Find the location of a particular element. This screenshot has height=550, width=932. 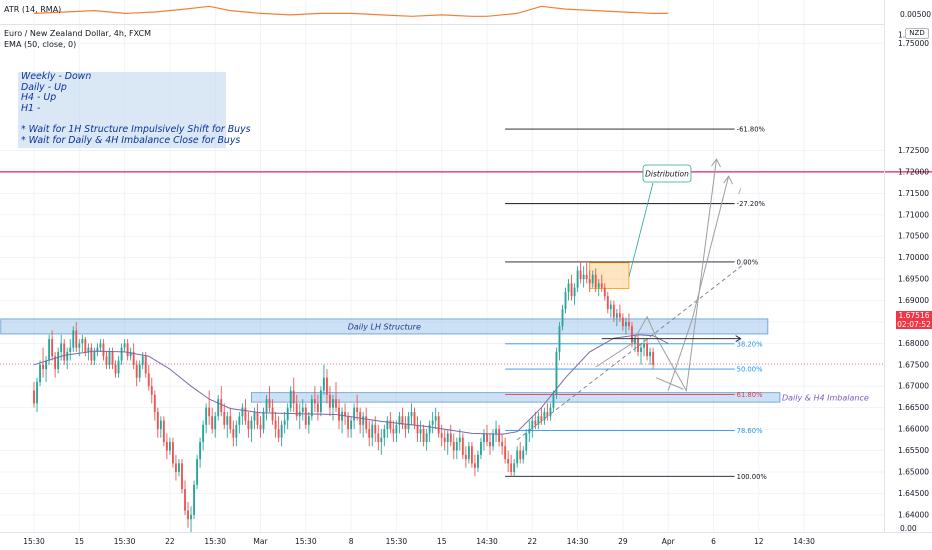

small-arrow is located at coordinates (669, 383).